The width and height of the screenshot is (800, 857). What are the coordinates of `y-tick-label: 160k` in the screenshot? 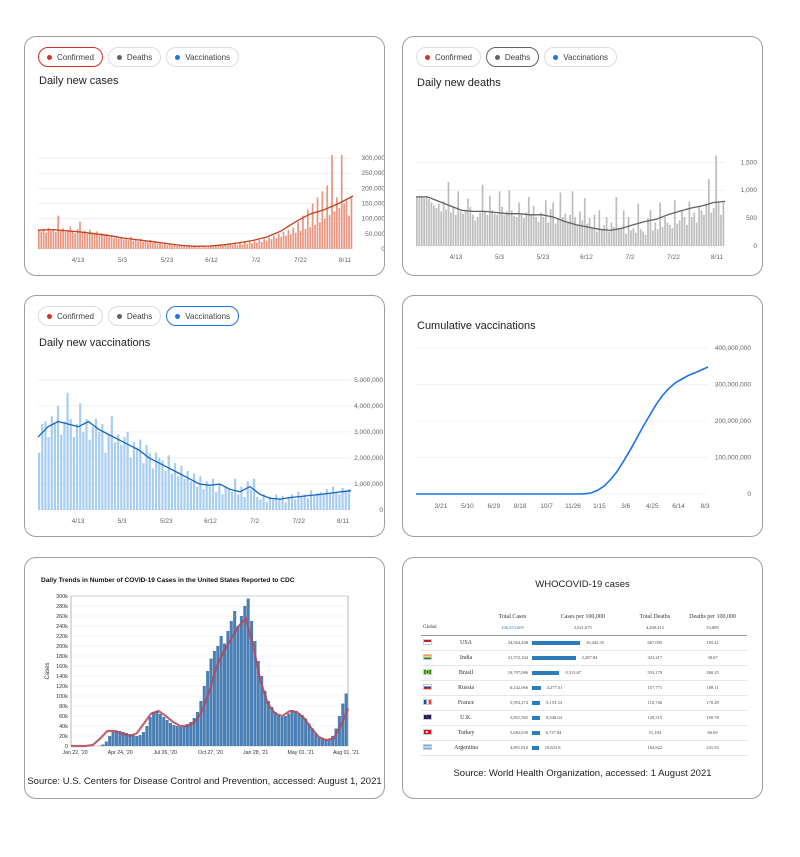 It's located at (62, 667).